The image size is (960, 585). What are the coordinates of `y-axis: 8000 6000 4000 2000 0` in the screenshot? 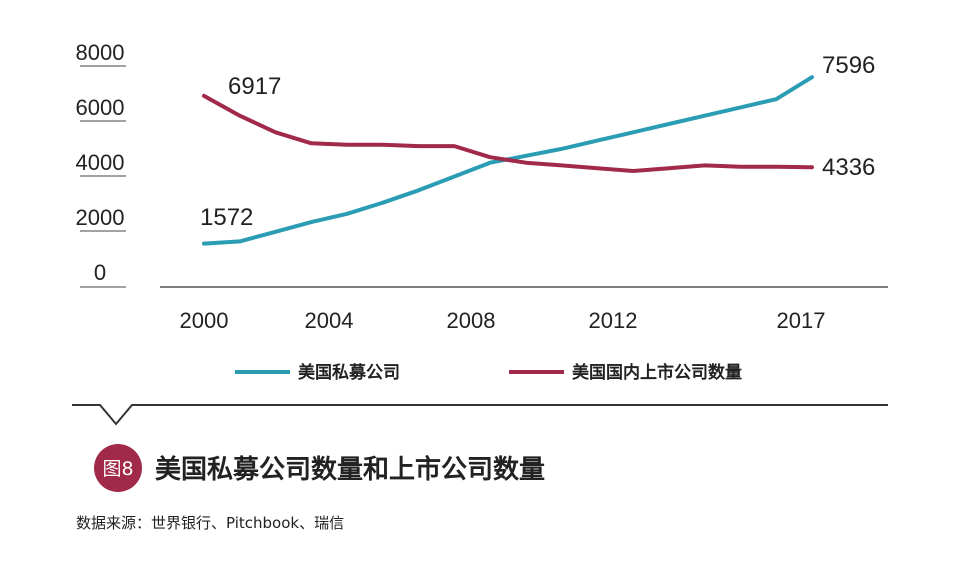 It's located at (101, 164).